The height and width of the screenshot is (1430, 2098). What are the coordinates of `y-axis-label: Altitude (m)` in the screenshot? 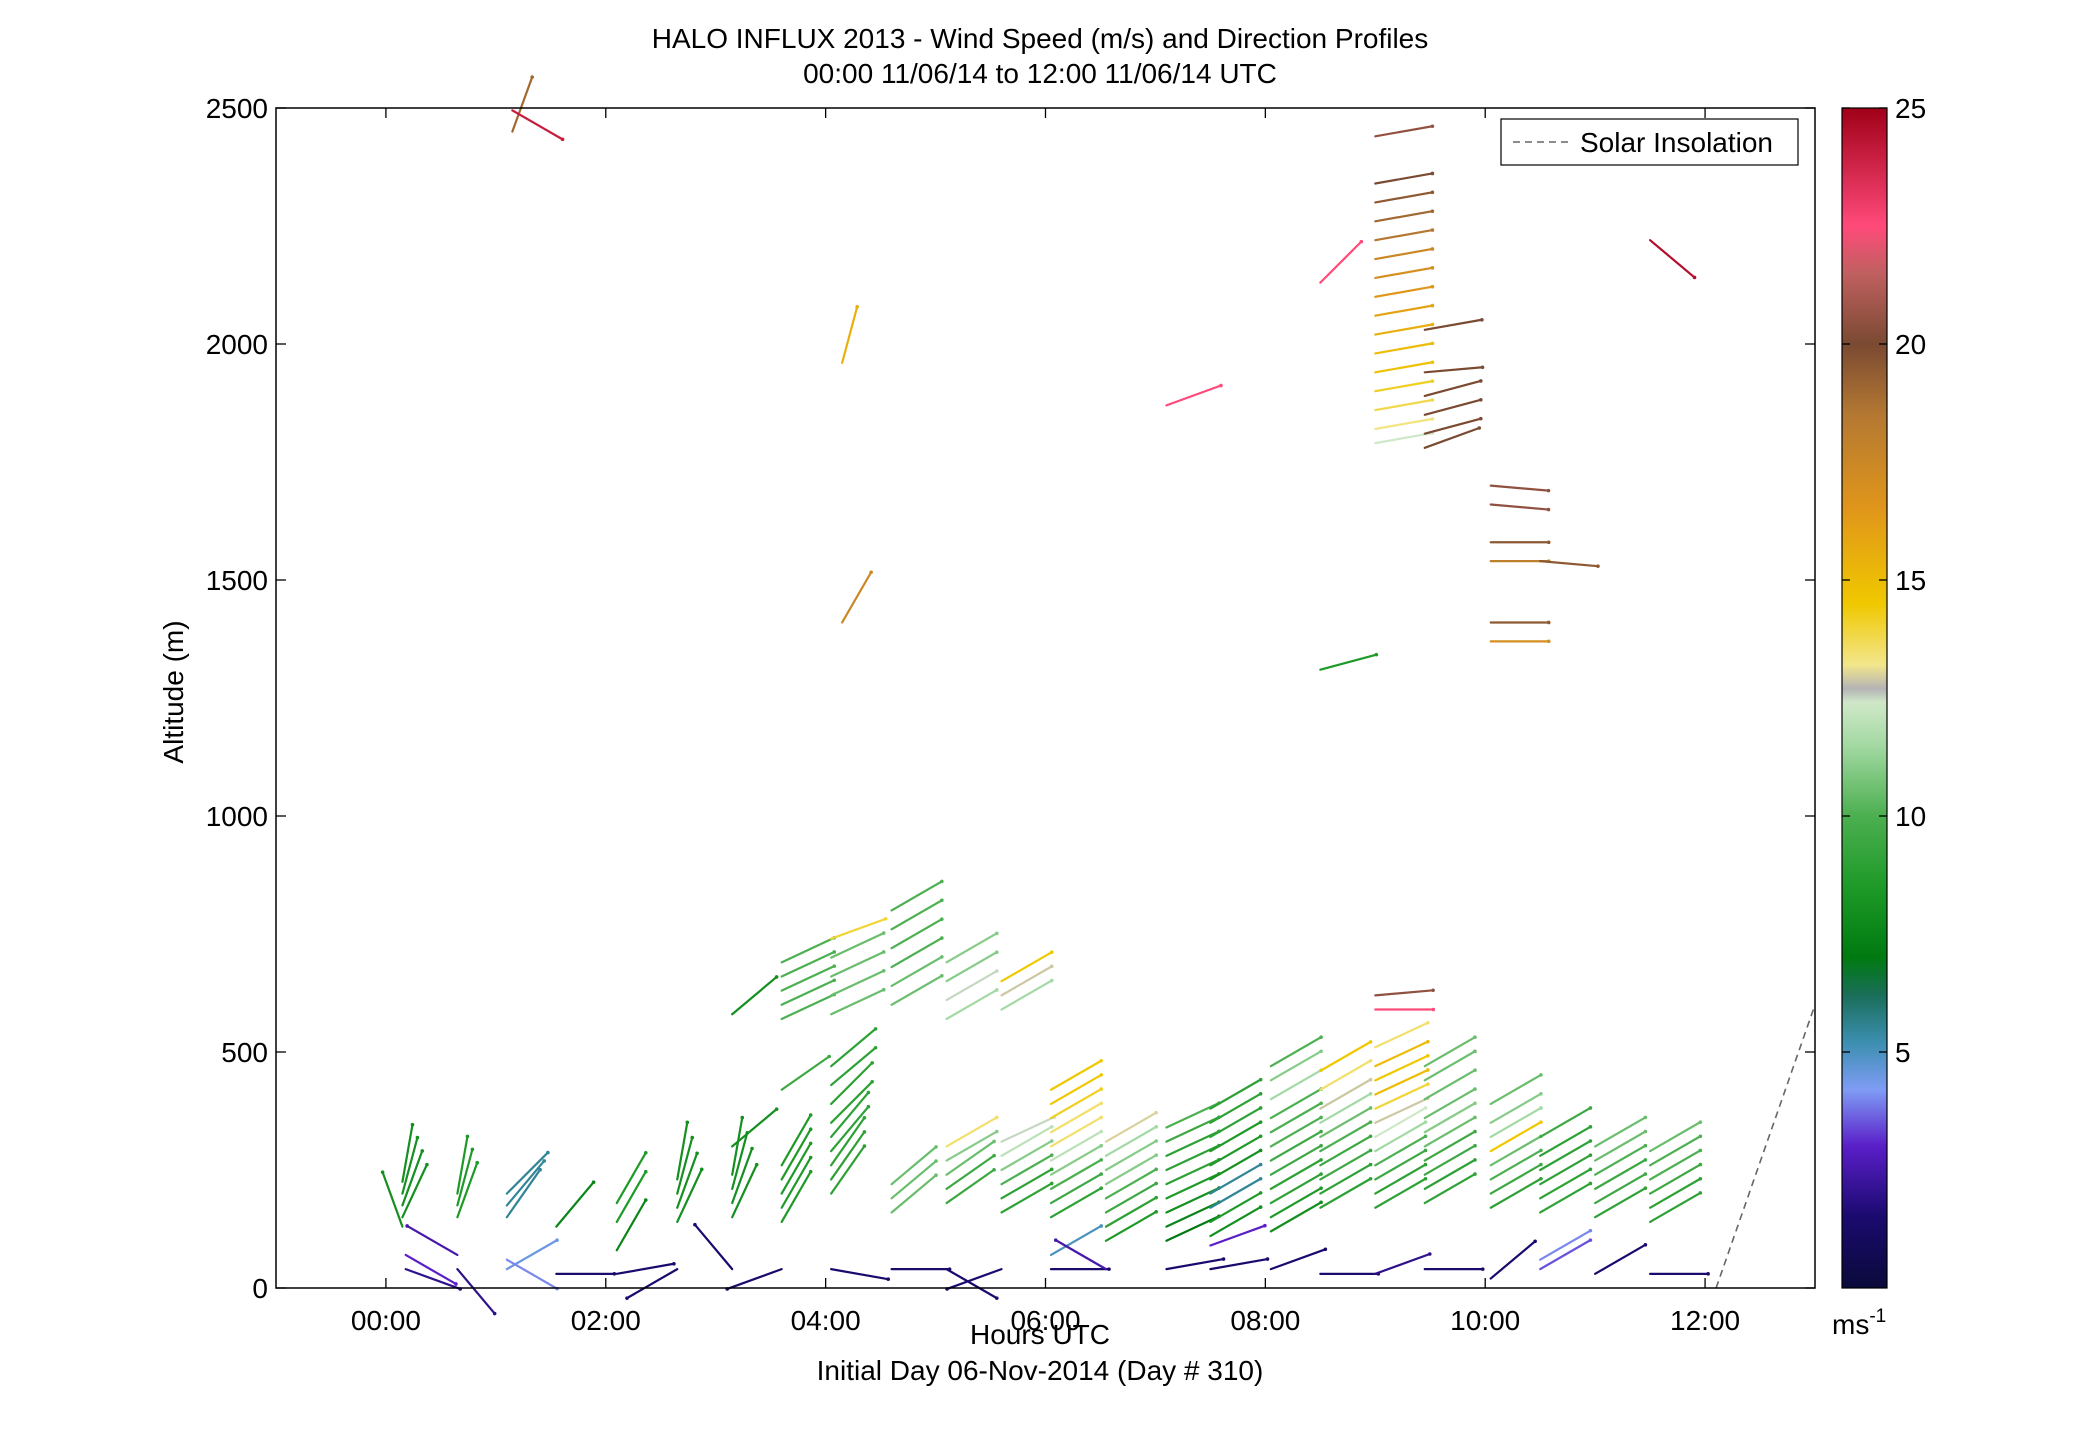 It's located at (173, 691).